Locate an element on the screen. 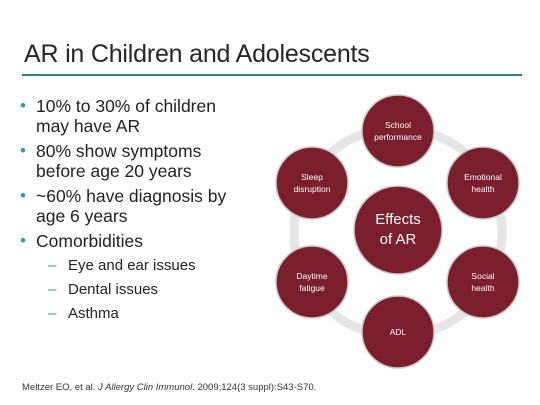 This screenshot has height=405, width=540. node-emotional-health: Emotional health is located at coordinates (483, 183).